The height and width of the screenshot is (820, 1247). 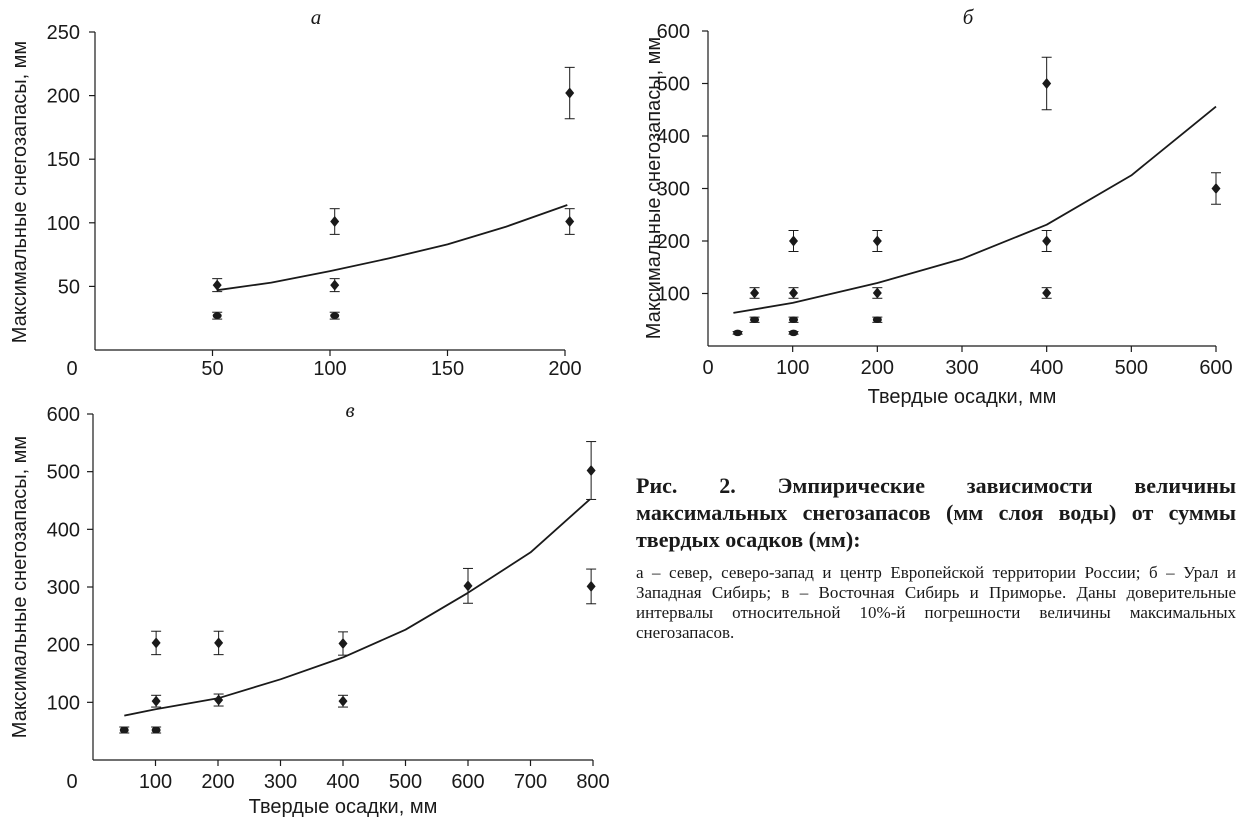 What do you see at coordinates (212, 369) in the screenshot?
I see `x-tick-label: 50` at bounding box center [212, 369].